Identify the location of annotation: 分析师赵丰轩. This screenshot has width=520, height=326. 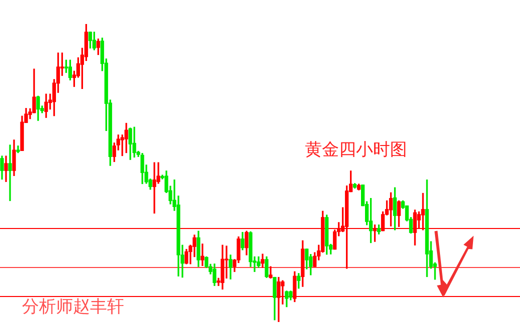
(73, 307).